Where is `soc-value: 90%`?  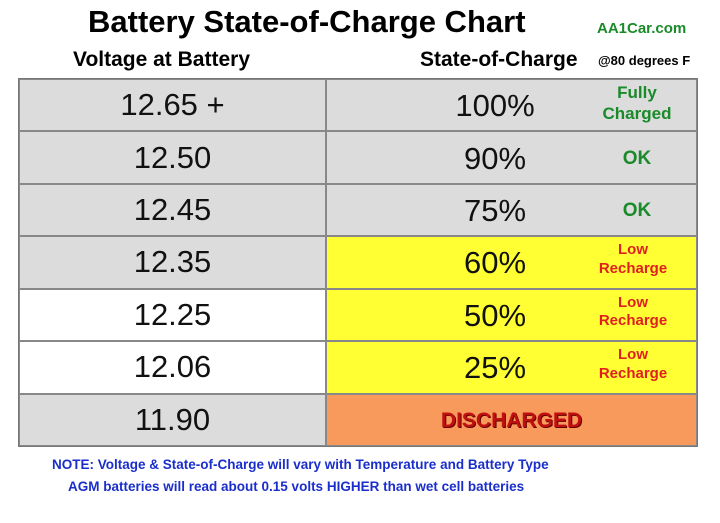 soc-value: 90% is located at coordinates (495, 158).